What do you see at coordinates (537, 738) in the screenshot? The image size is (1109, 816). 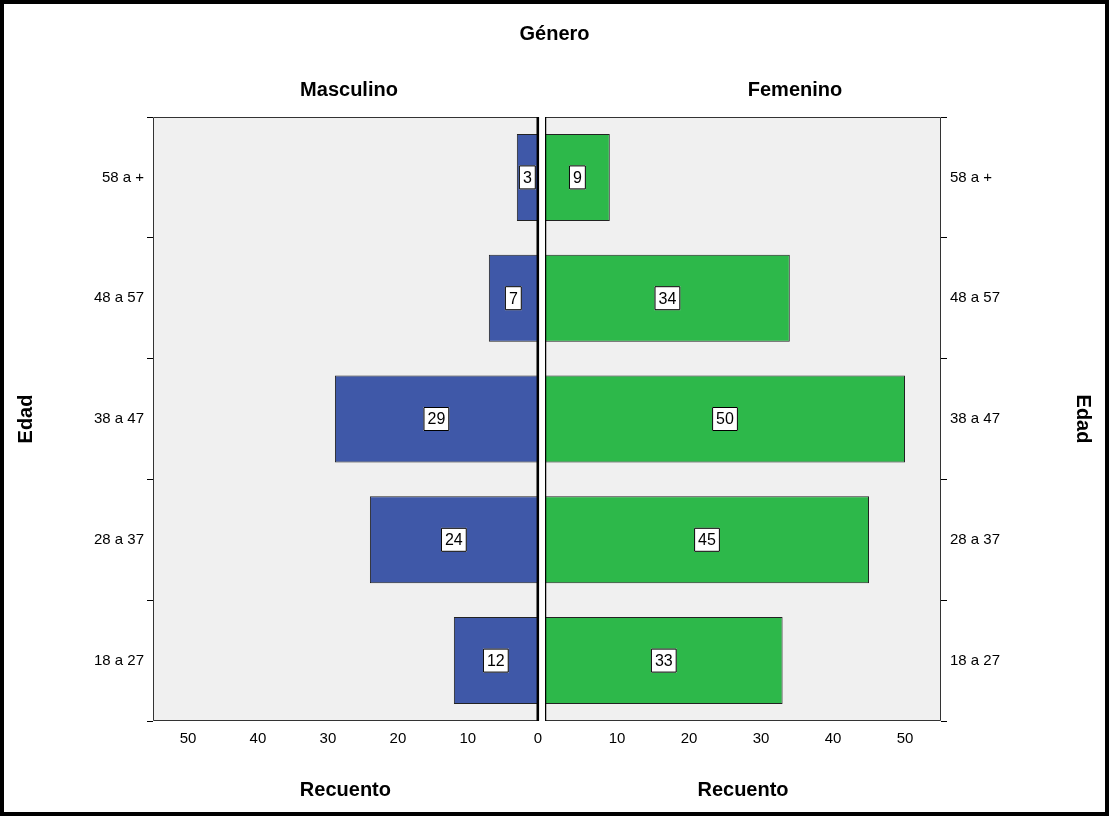 I see `x-tick-label: 0` at bounding box center [537, 738].